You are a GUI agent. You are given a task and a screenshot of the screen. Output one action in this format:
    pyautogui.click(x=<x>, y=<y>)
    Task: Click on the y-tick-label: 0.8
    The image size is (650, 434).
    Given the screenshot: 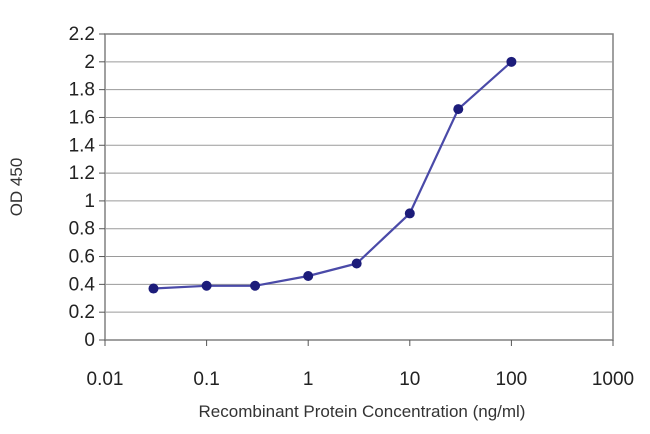 What is the action you would take?
    pyautogui.click(x=82, y=229)
    